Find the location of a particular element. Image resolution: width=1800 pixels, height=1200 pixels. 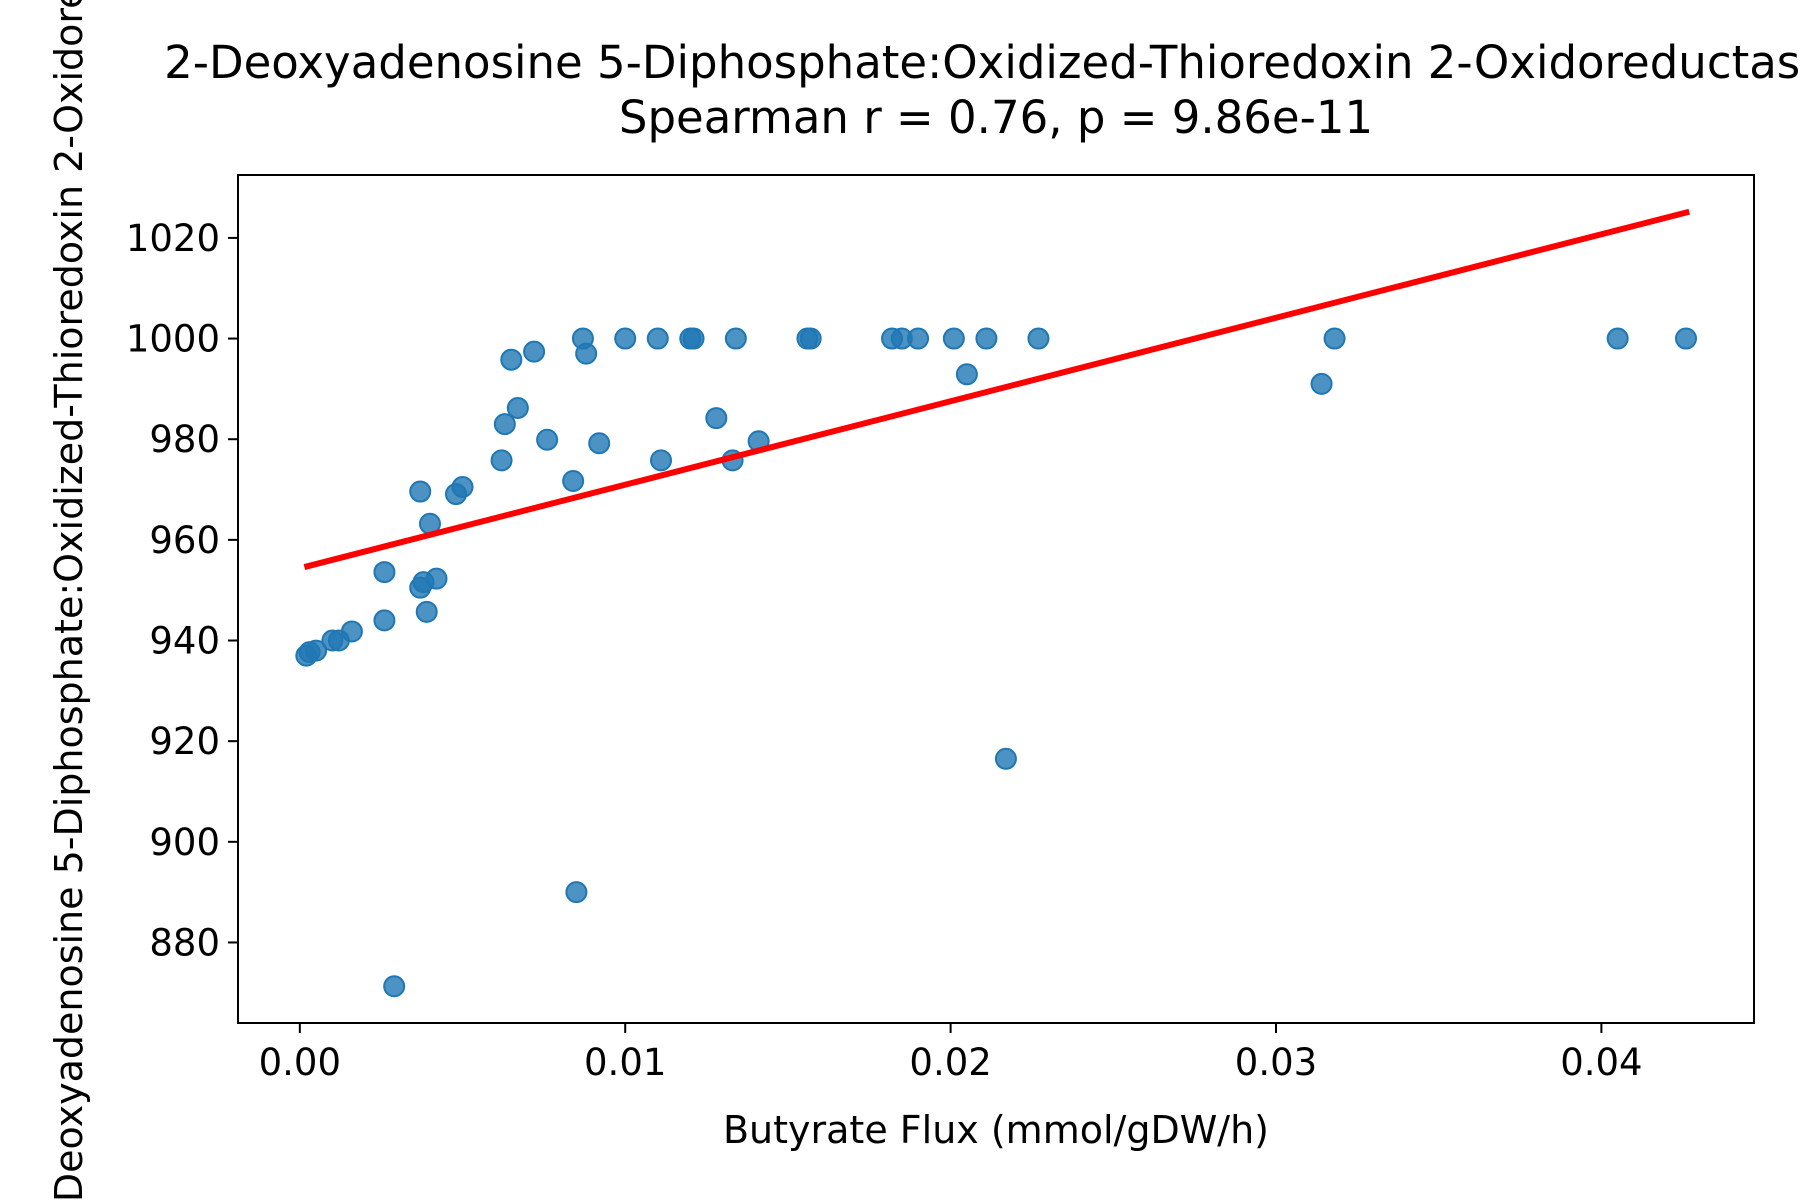

chart-subtitle: Spearman r = 0.76, p = 9.86e-11 is located at coordinates (996, 117).